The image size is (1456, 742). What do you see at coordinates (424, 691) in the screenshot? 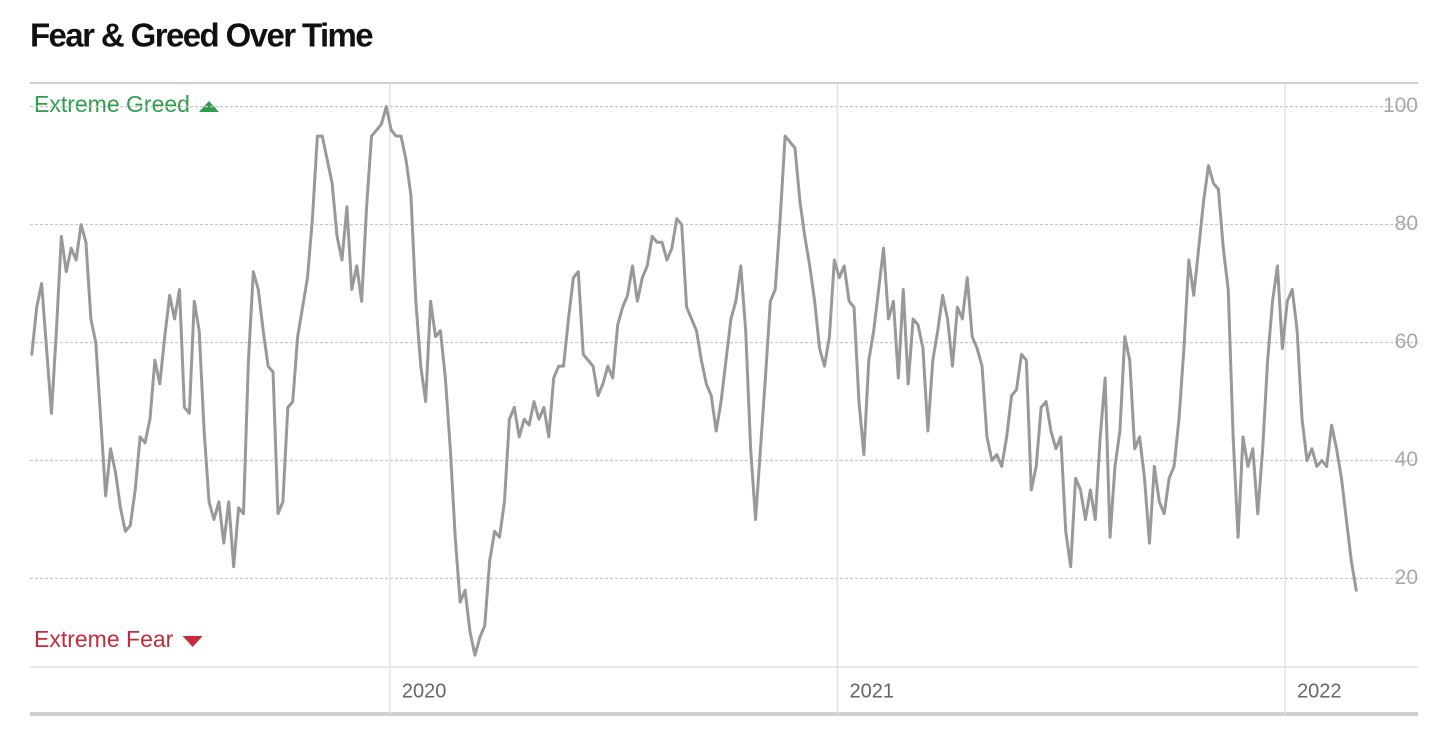
I see `x-tick-label: 2020` at bounding box center [424, 691].